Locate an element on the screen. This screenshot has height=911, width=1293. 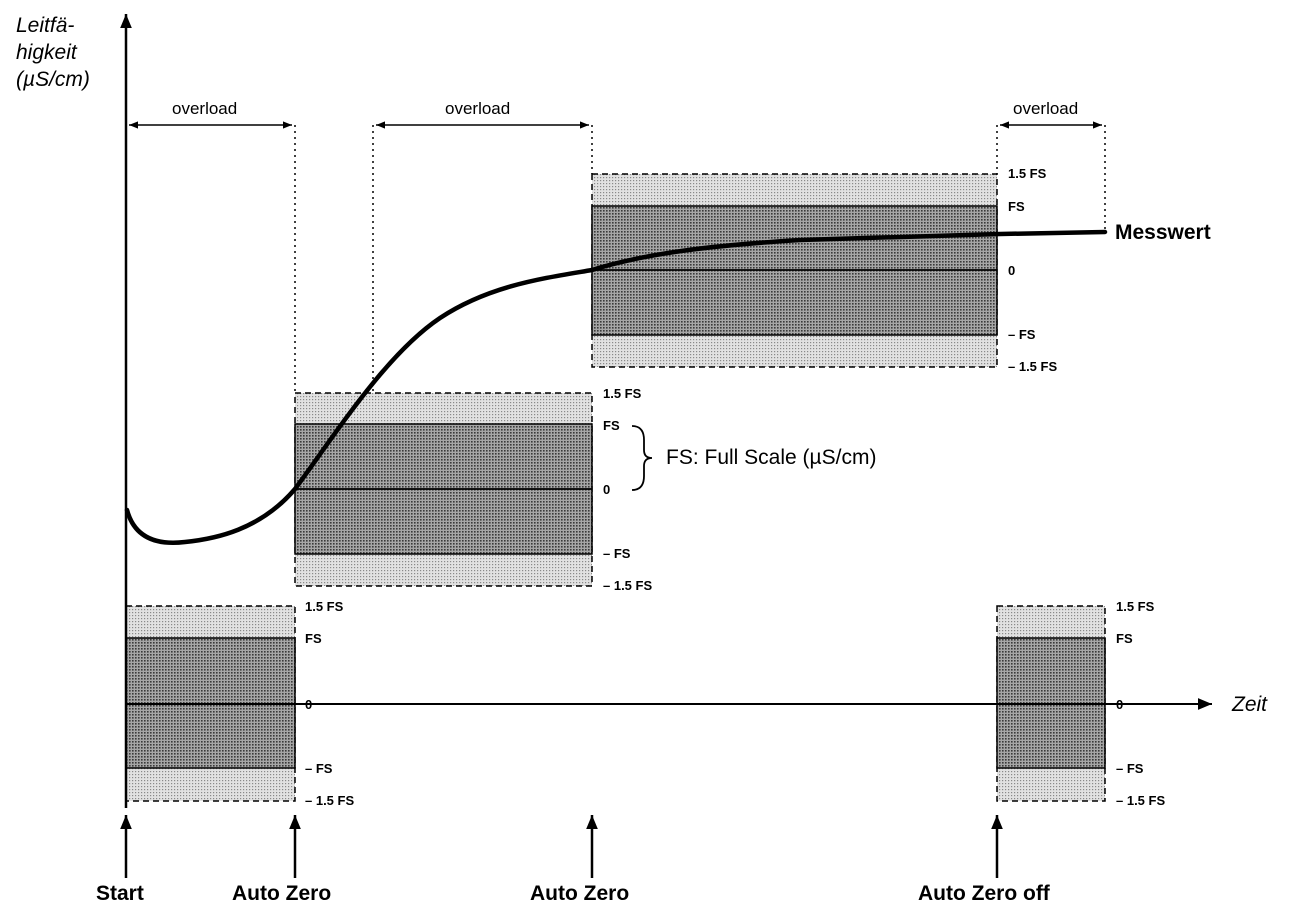
box1-label-minus-1-5-fs: – 1.5 FS is located at coordinates (330, 800).